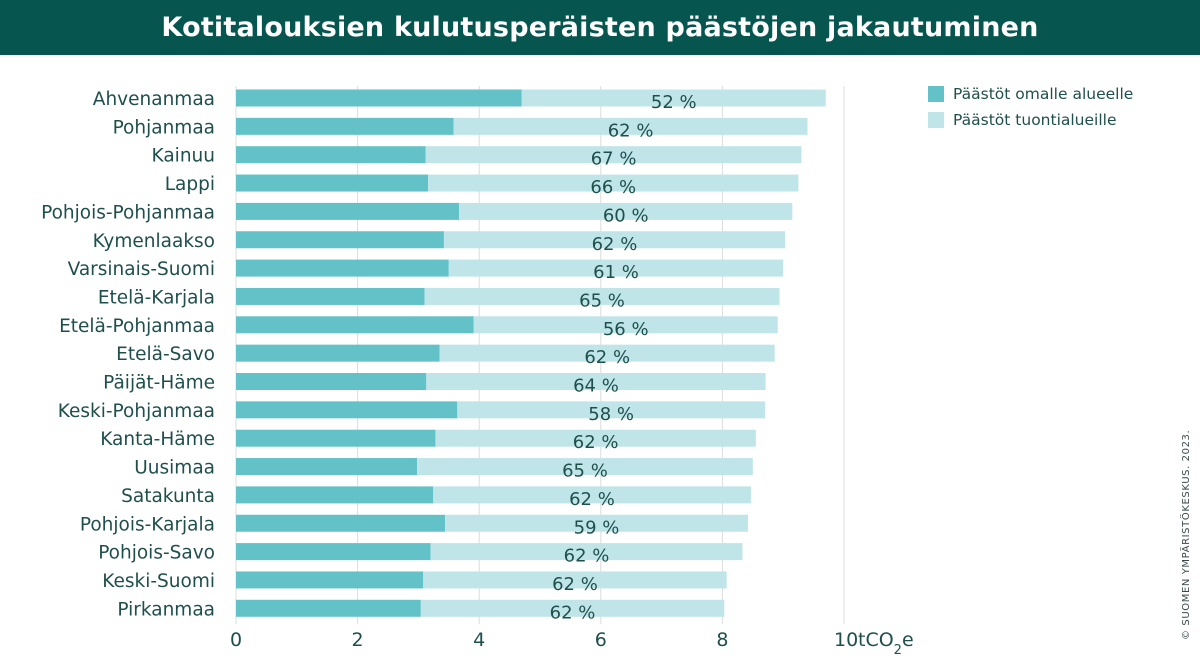 This screenshot has width=1200, height=659. I want to click on x-tick-label: 8, so click(722, 640).